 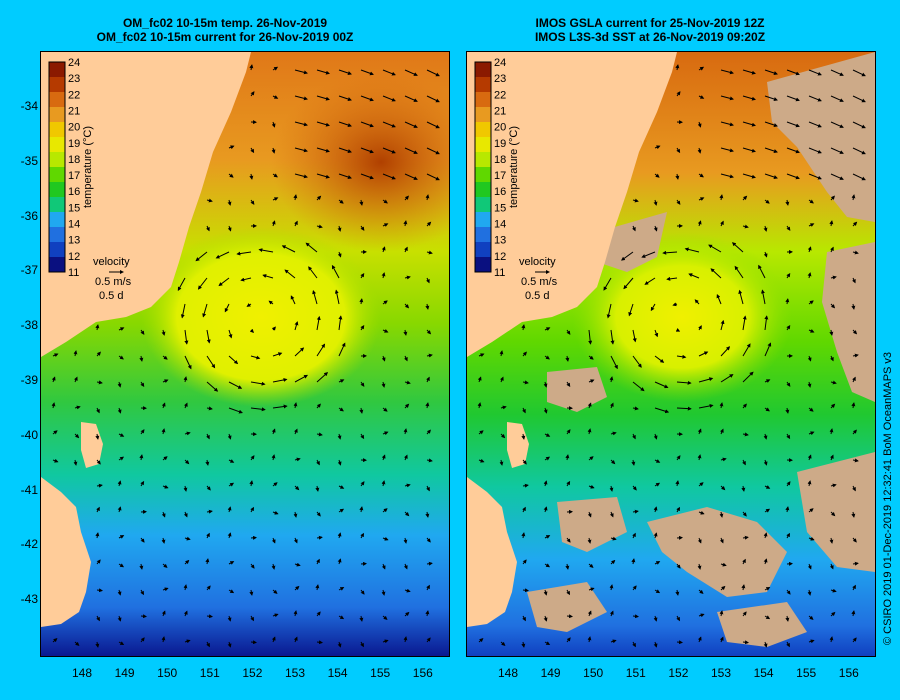 What do you see at coordinates (73, 273) in the screenshot?
I see `colorbar-tick-label: 11` at bounding box center [73, 273].